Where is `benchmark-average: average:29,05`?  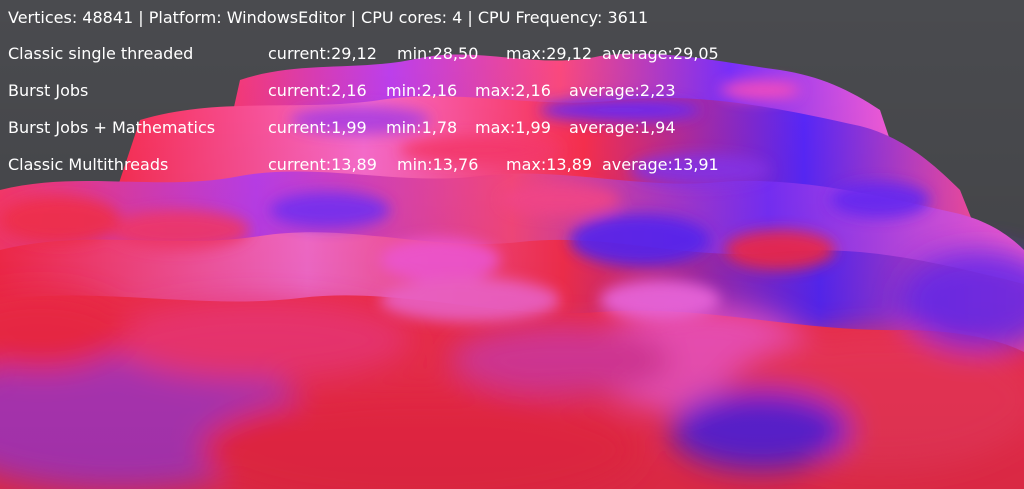
benchmark-average: average:29,05 is located at coordinates (660, 53).